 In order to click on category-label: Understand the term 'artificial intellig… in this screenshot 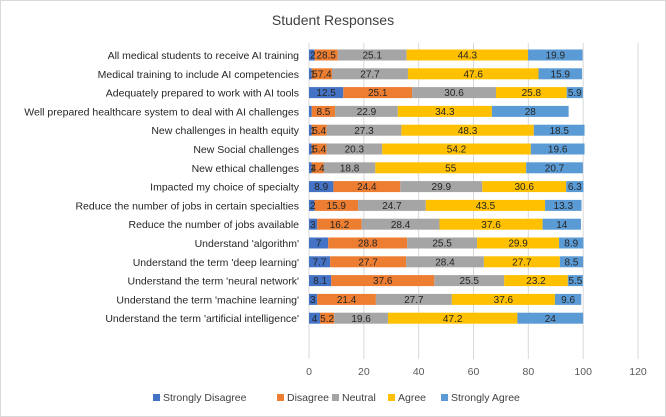, I will do `click(202, 319)`.